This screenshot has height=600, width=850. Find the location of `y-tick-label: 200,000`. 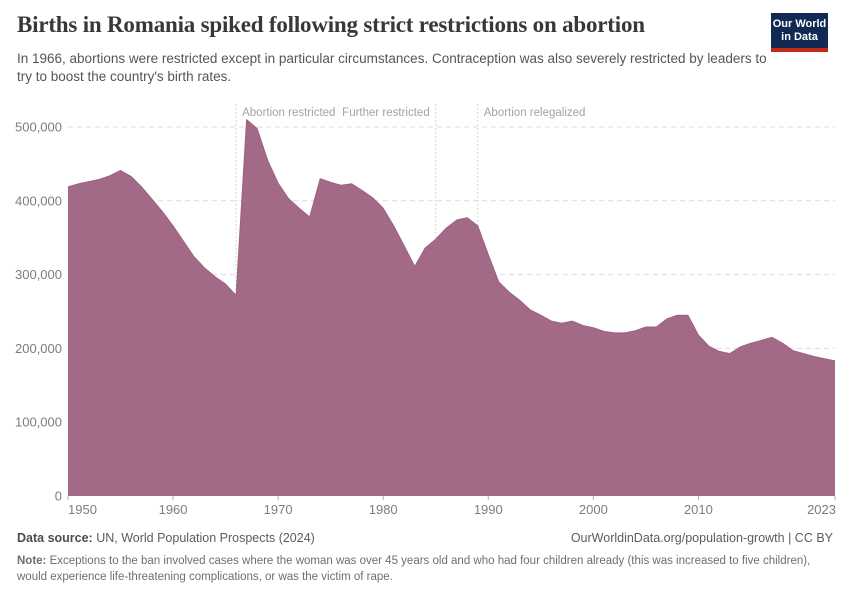

y-tick-label: 200,000 is located at coordinates (38, 348).